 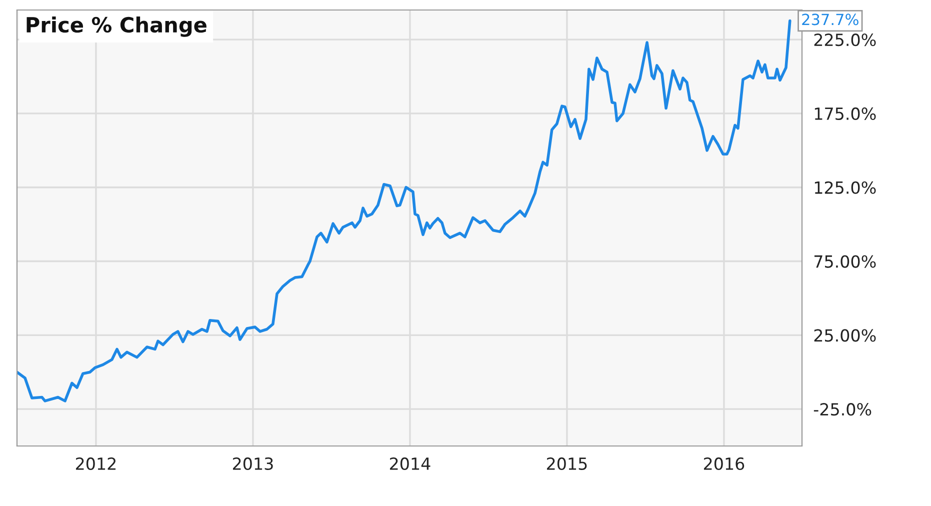 I want to click on x-tick-label: 2013, so click(x=252, y=463).